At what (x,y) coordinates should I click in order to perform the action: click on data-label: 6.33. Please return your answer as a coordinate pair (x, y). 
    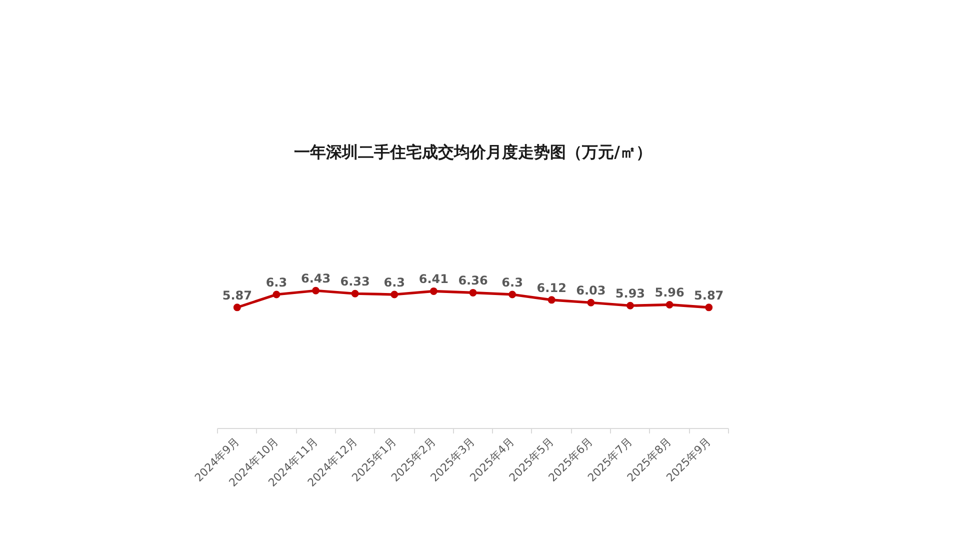
    Looking at the image, I should click on (355, 281).